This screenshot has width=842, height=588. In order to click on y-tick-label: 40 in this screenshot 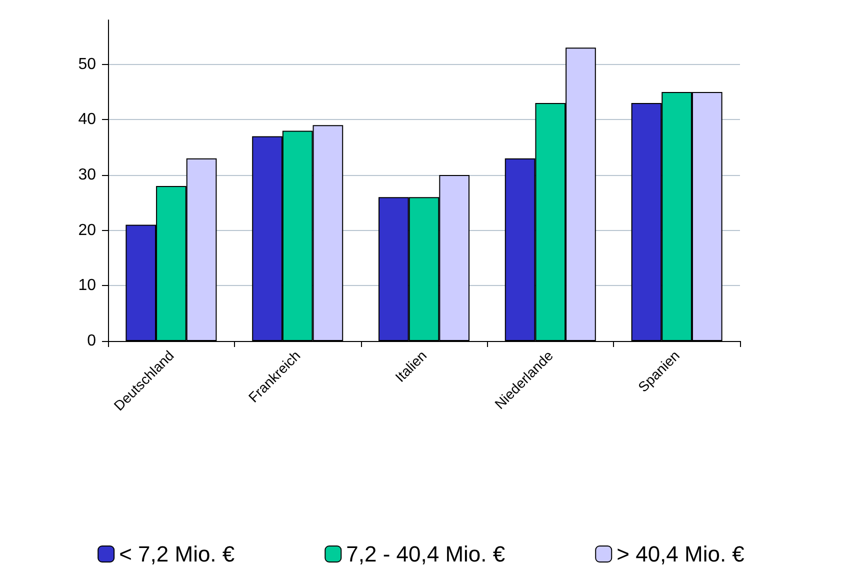, I will do `click(87, 119)`.